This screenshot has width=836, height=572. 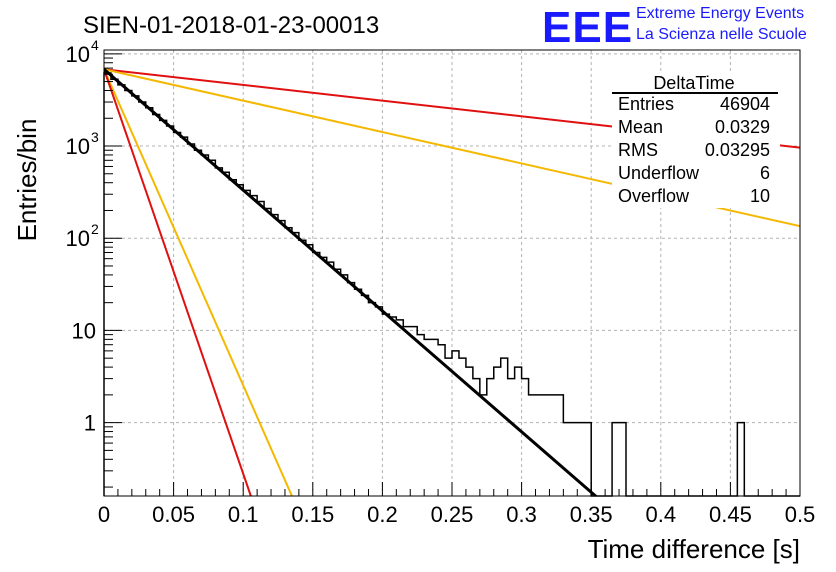 What do you see at coordinates (90, 423) in the screenshot?
I see `y-tick-label: 1` at bounding box center [90, 423].